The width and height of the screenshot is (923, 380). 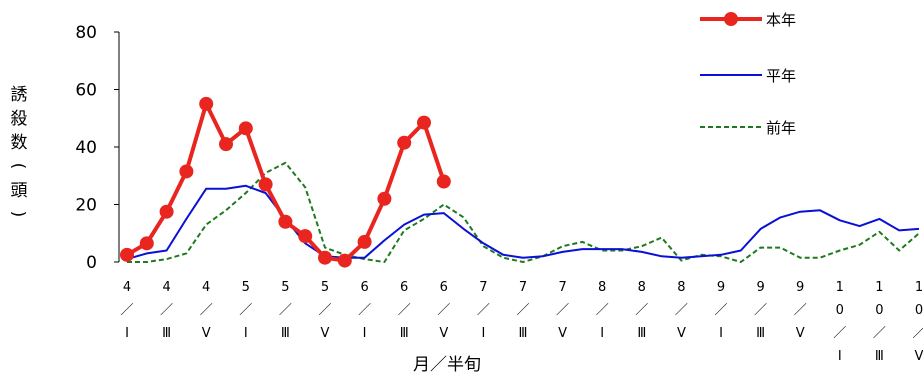 What do you see at coordinates (86, 91) in the screenshot?
I see `y-tick-label: 60` at bounding box center [86, 91].